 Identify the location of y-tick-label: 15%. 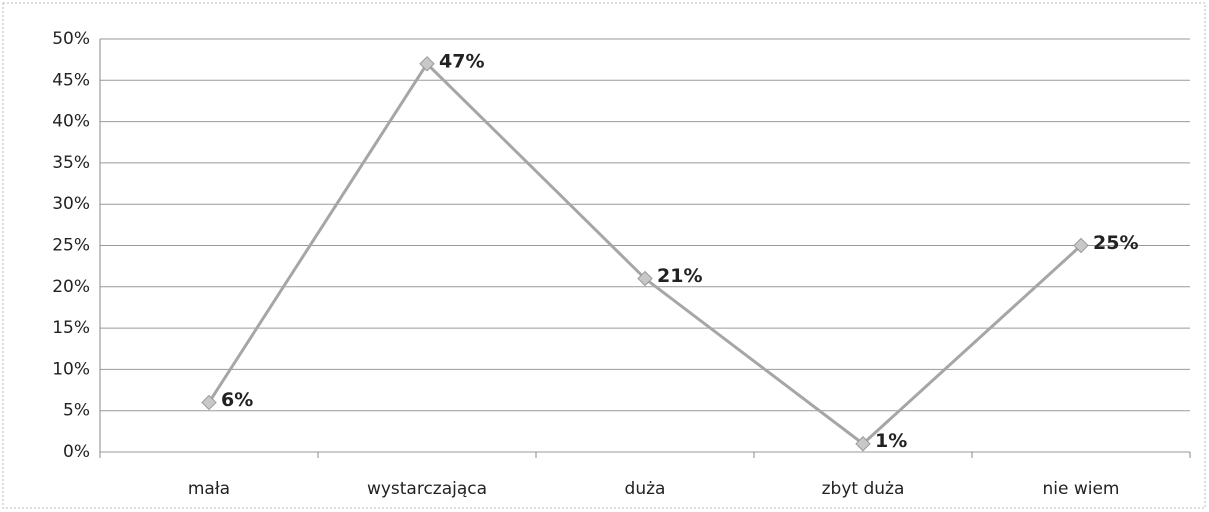
(71, 328).